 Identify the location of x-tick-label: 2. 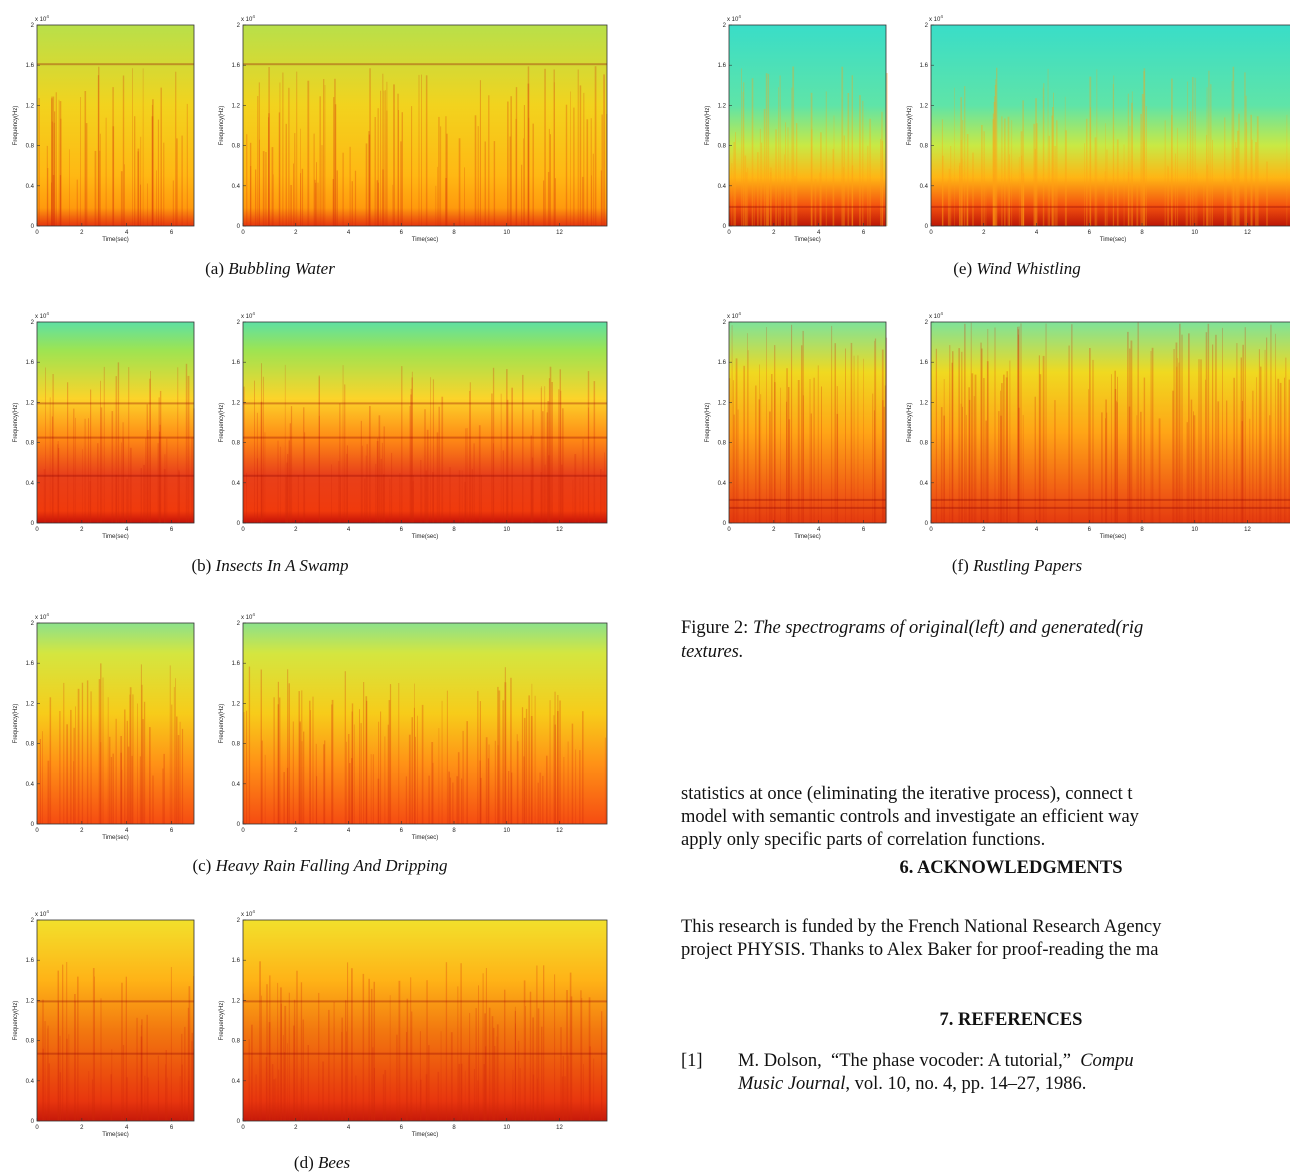
(82, 1128).